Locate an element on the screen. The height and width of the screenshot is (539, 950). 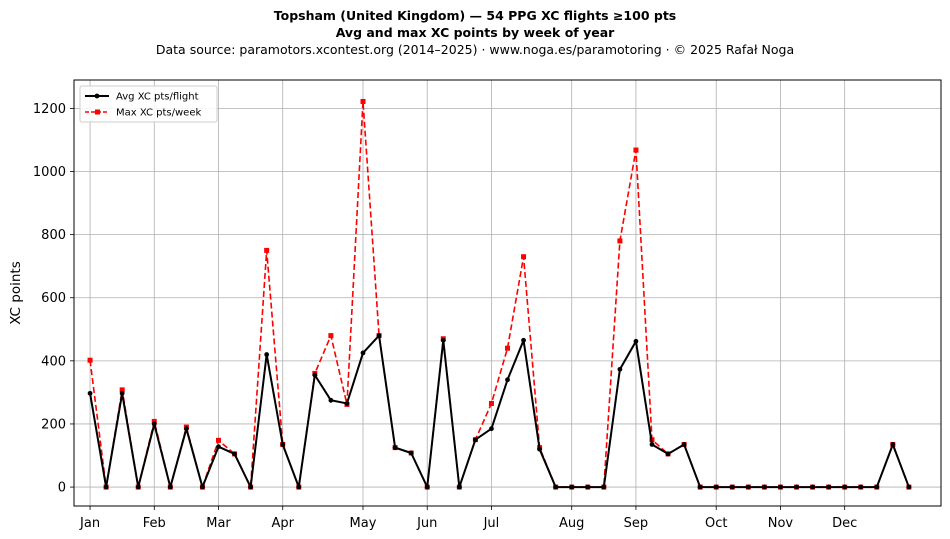
x-tick-label: Mar is located at coordinates (218, 523).